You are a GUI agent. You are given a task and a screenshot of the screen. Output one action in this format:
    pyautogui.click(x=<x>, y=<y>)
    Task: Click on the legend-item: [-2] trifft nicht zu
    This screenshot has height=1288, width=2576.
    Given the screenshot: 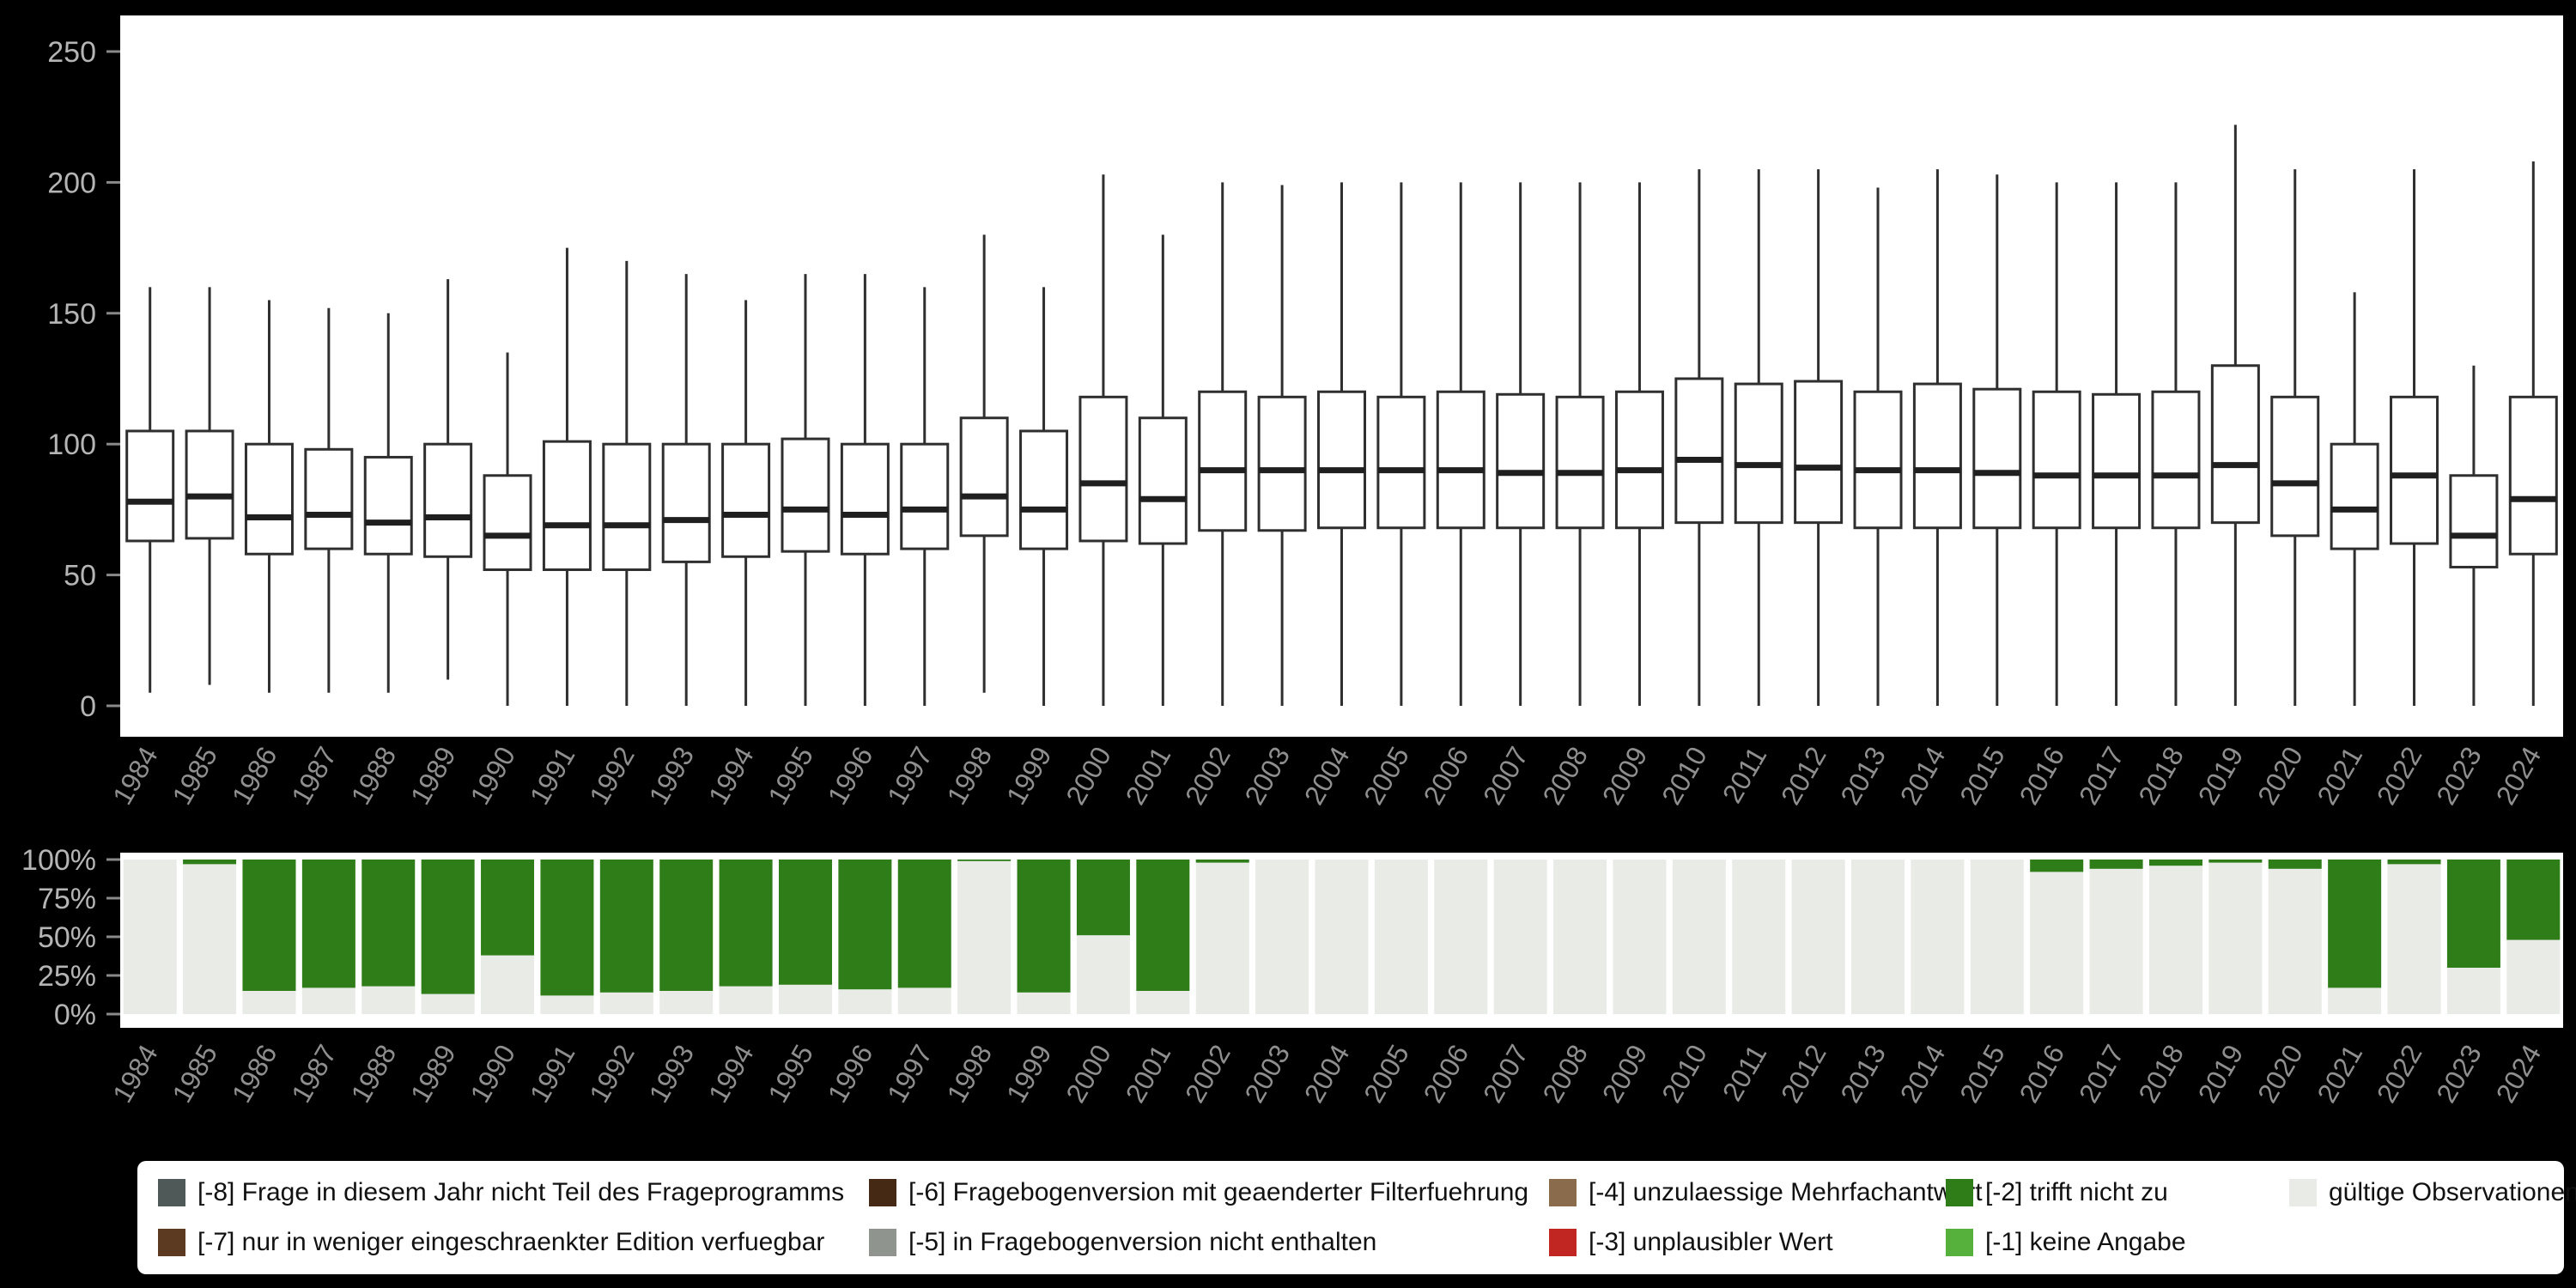 What is the action you would take?
    pyautogui.click(x=2118, y=1193)
    